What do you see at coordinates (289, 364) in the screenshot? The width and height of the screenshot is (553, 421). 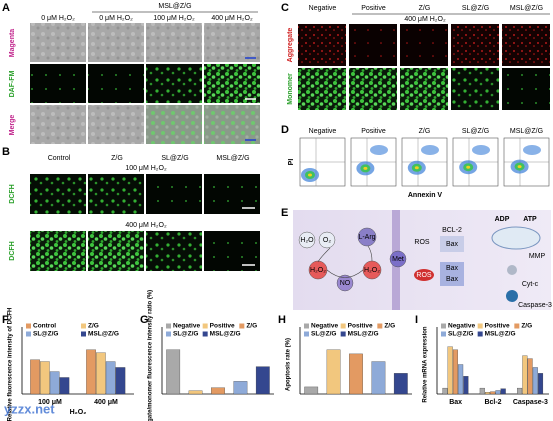 I see `y-axis-label: Apoptosis rate (%)` at bounding box center [289, 364].